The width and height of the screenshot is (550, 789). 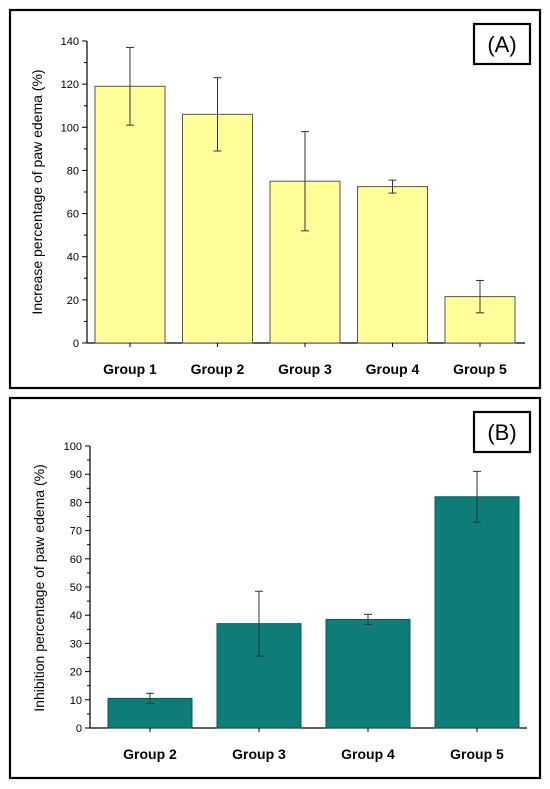 I want to click on y-tick-label: 70, so click(x=76, y=532).